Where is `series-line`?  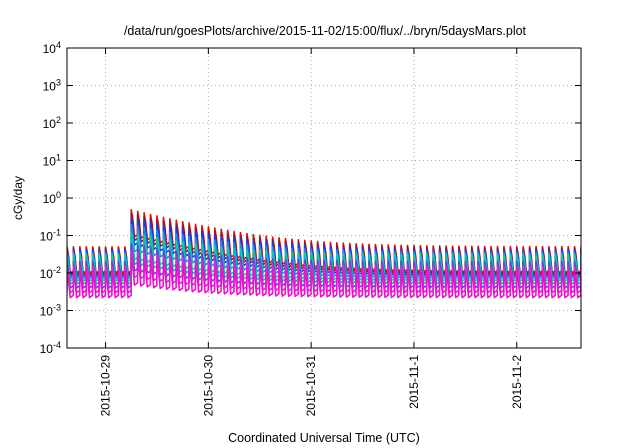
series-line is located at coordinates (324, 278).